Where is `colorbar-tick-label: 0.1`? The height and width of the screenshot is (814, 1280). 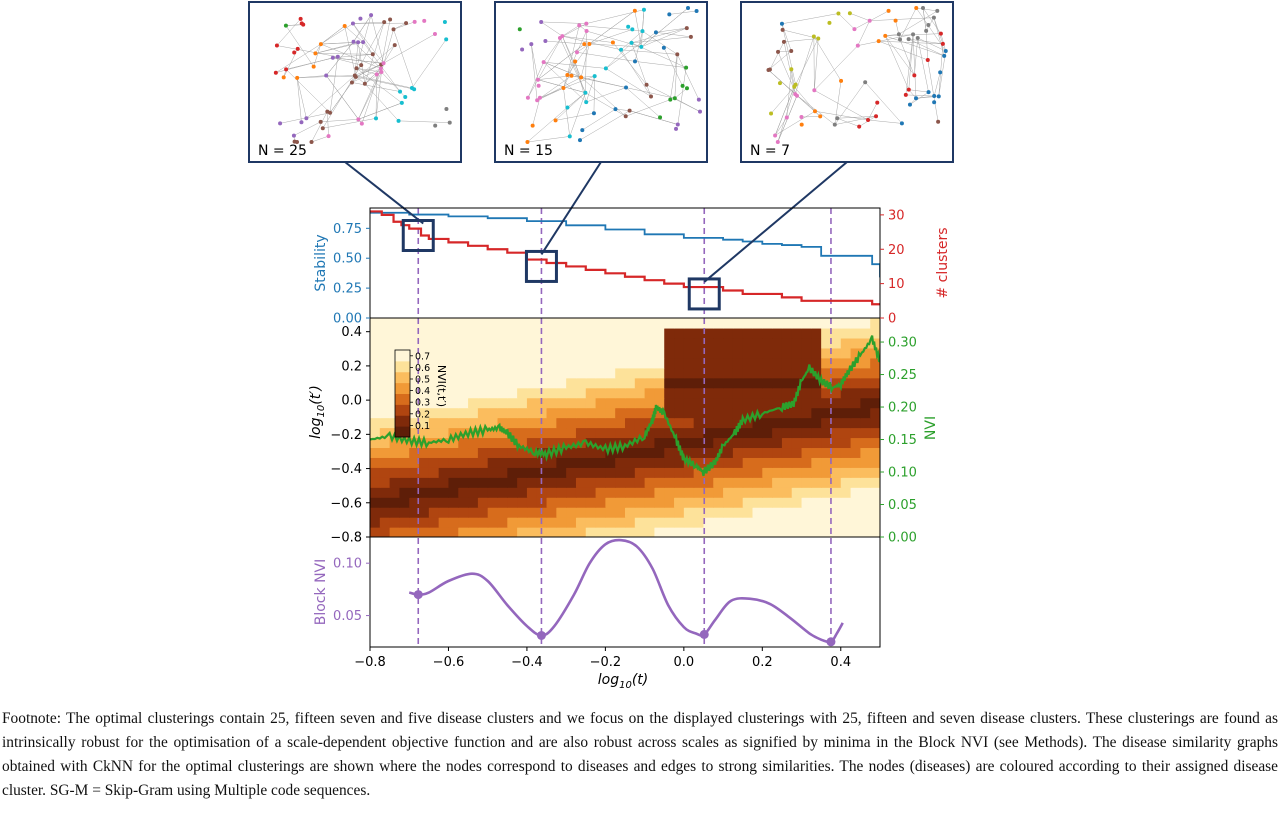 colorbar-tick-label: 0.1 is located at coordinates (422, 426).